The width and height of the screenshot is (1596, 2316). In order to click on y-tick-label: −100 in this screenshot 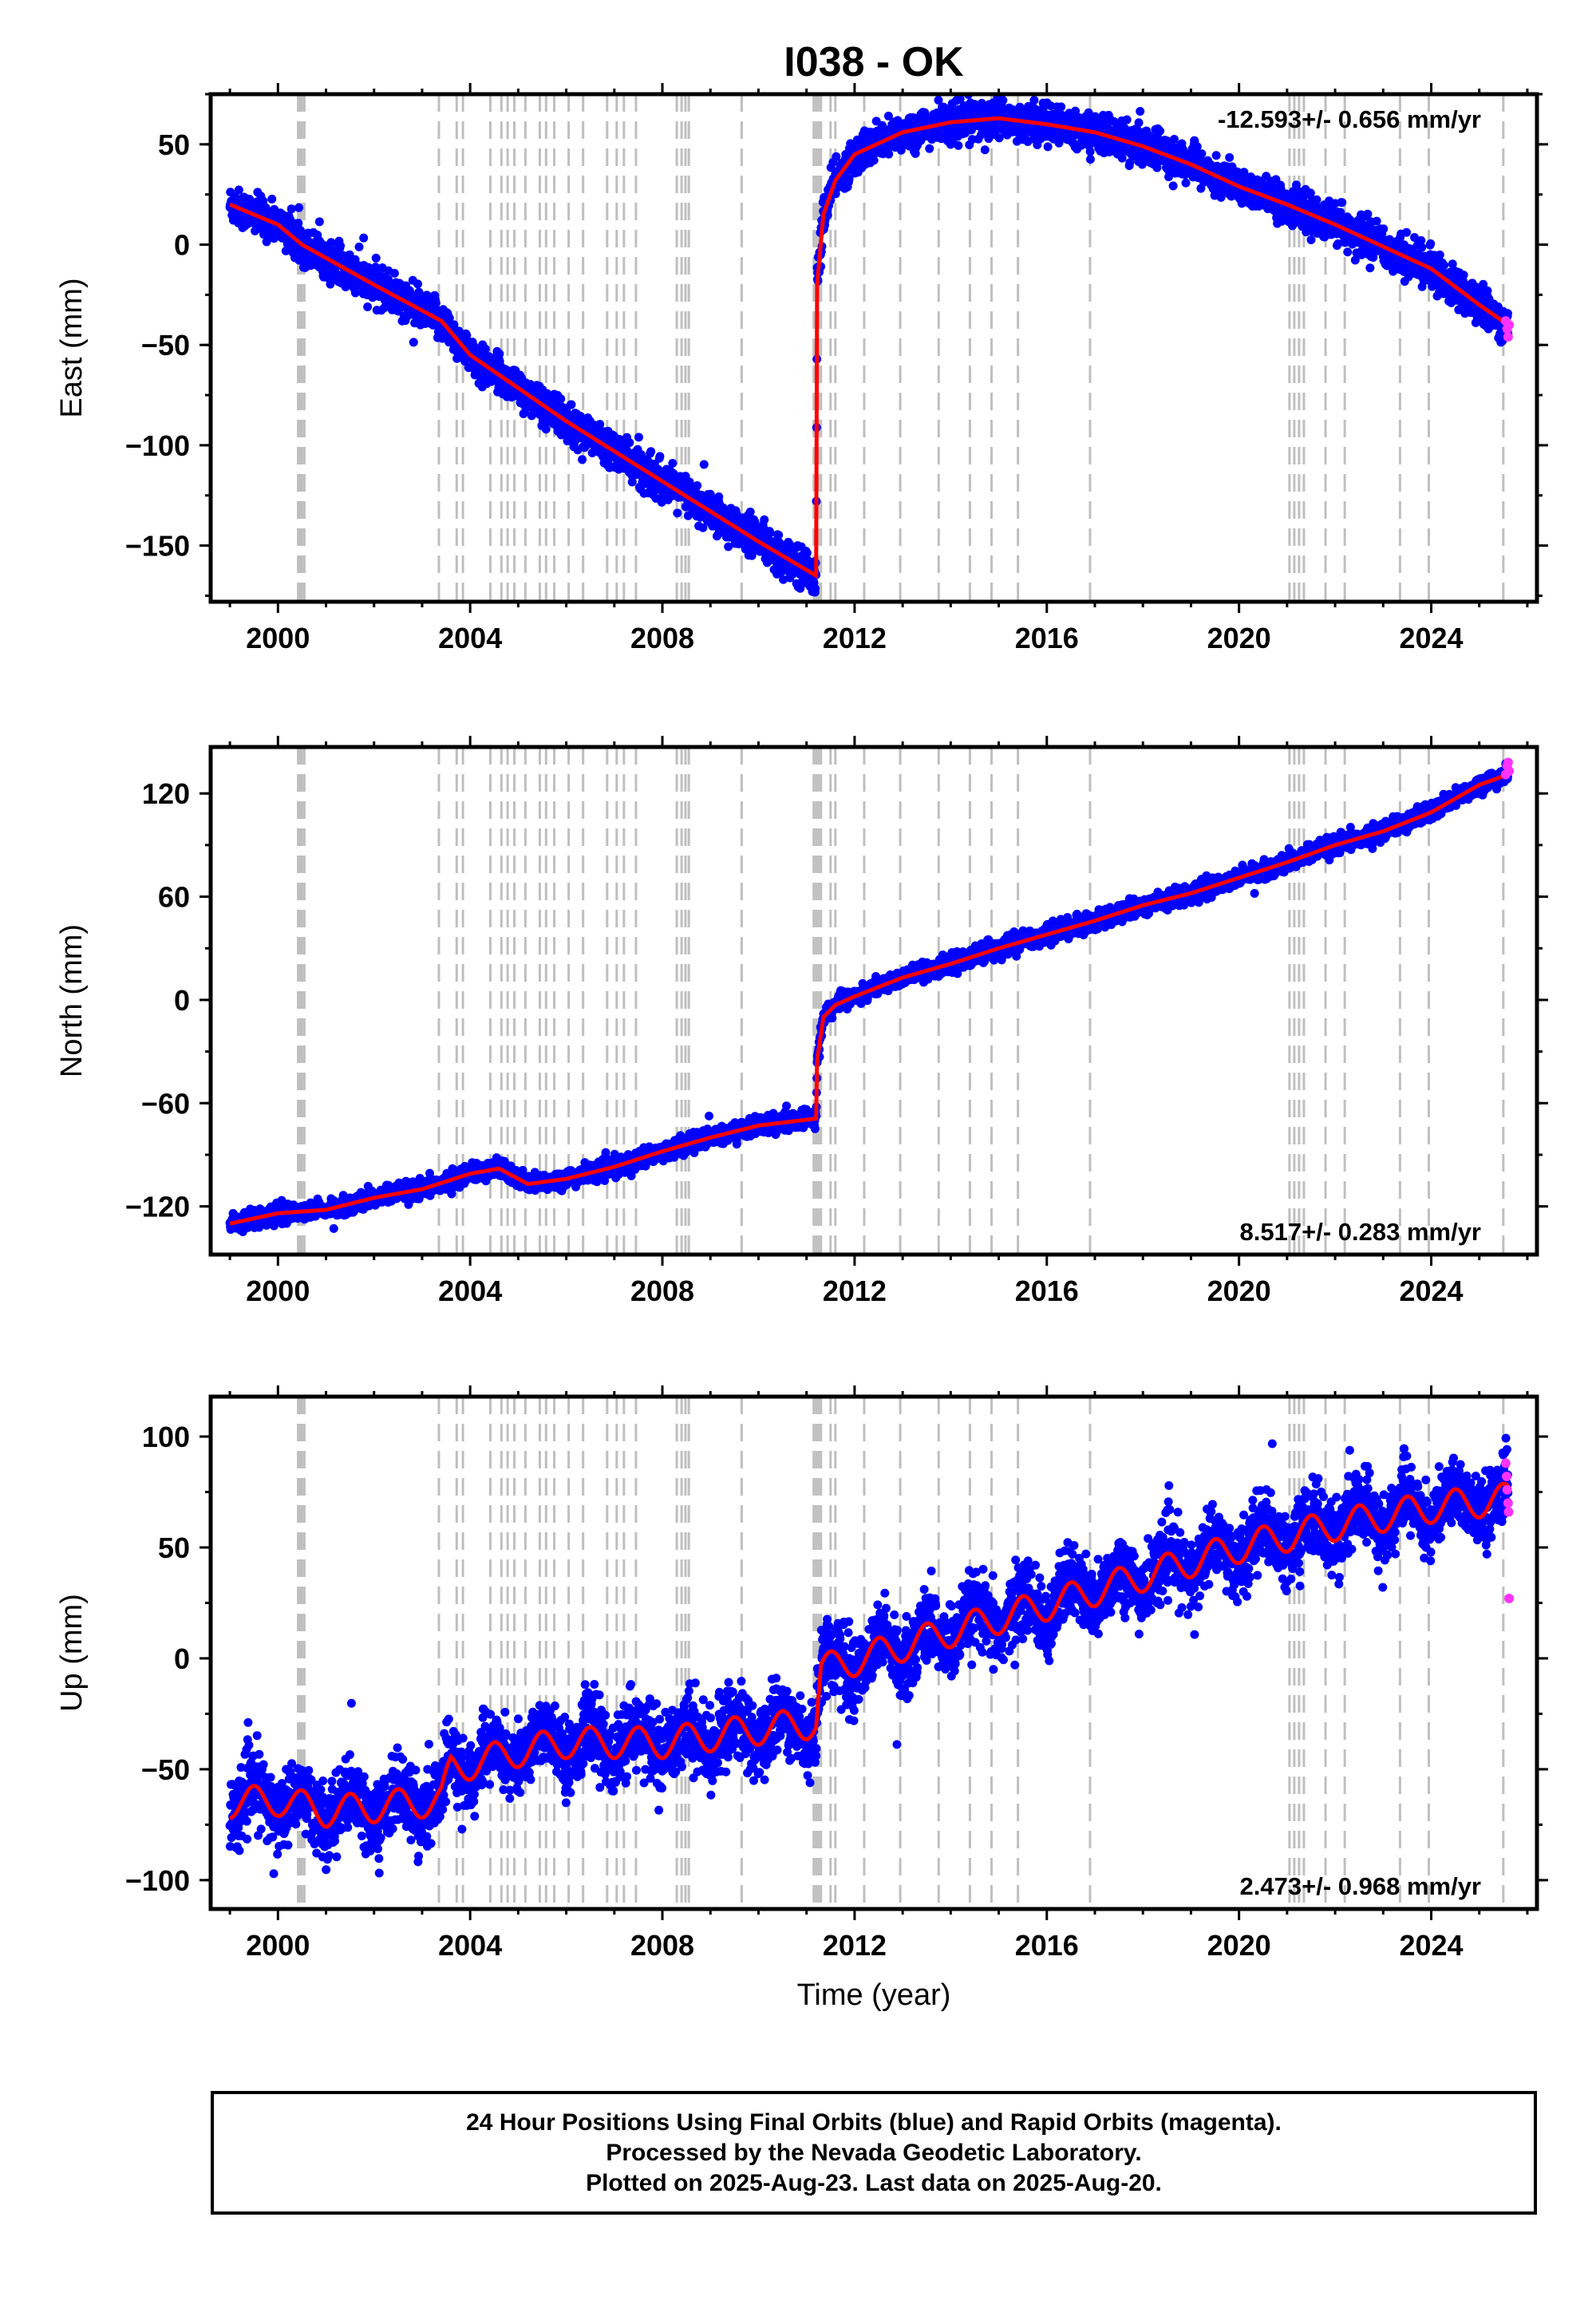, I will do `click(157, 445)`.